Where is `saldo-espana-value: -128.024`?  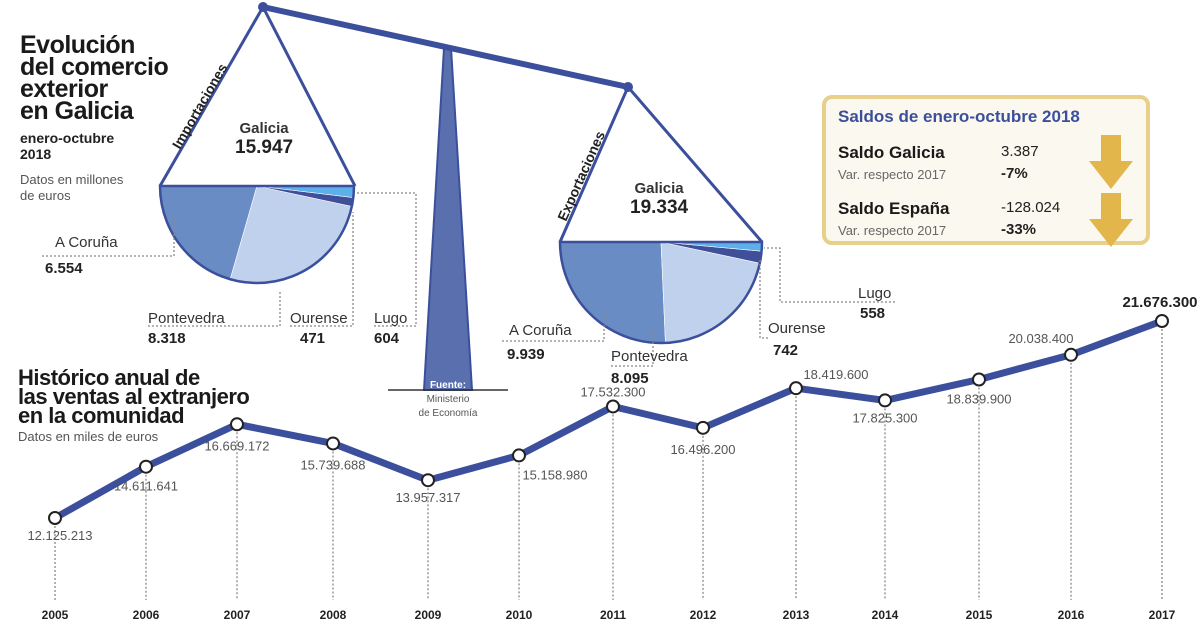
saldo-espana-value: -128.024 is located at coordinates (1031, 207).